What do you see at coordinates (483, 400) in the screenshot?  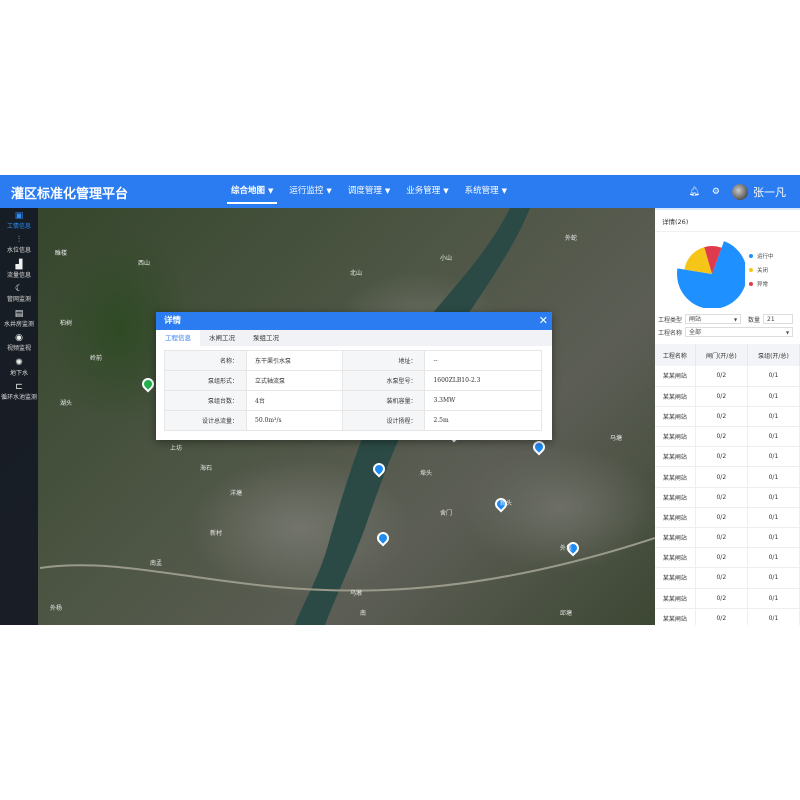 I see `info-value: 3.3MW` at bounding box center [483, 400].